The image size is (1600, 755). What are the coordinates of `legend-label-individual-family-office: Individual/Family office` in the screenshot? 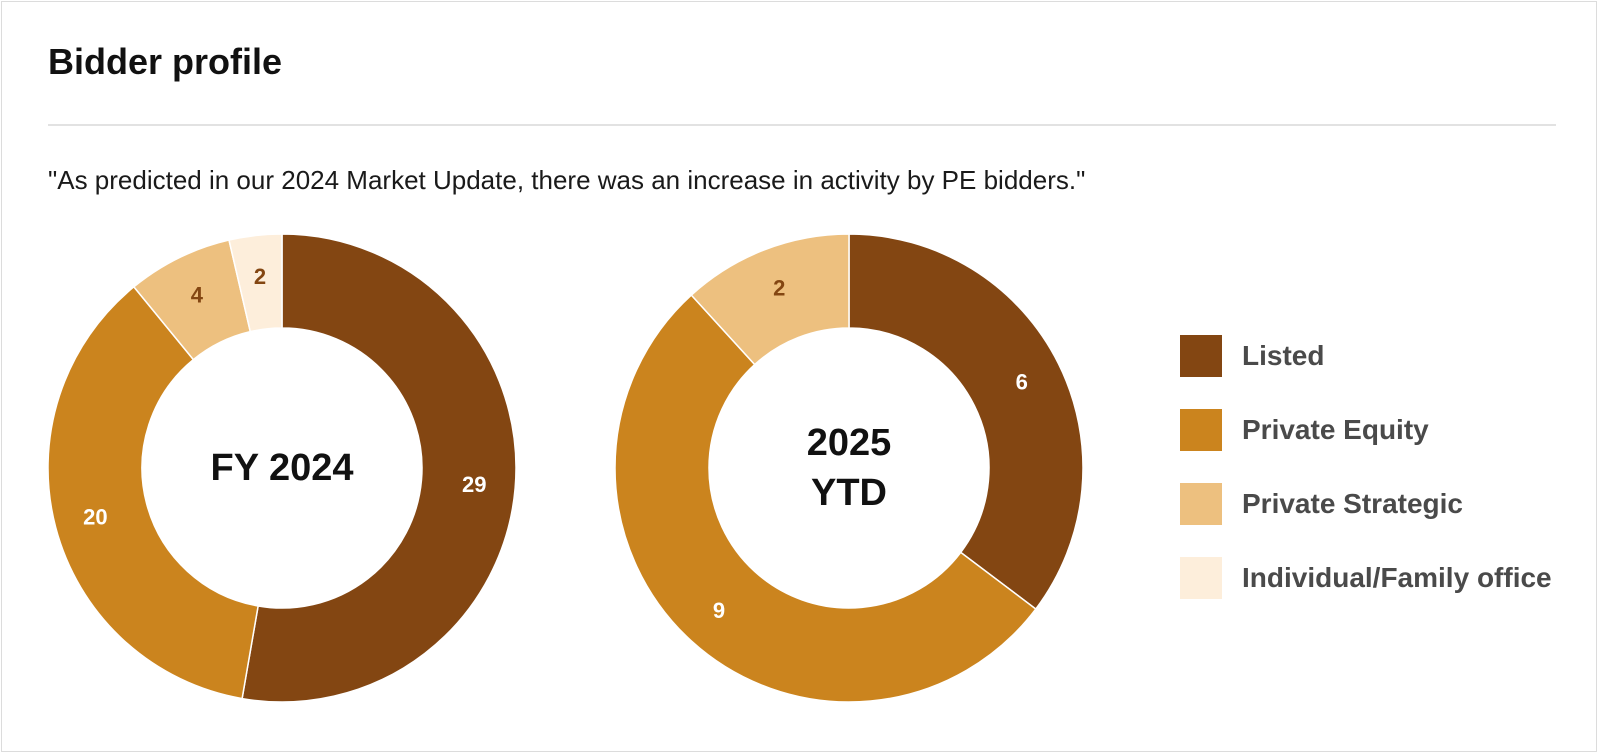 It's located at (1397, 577).